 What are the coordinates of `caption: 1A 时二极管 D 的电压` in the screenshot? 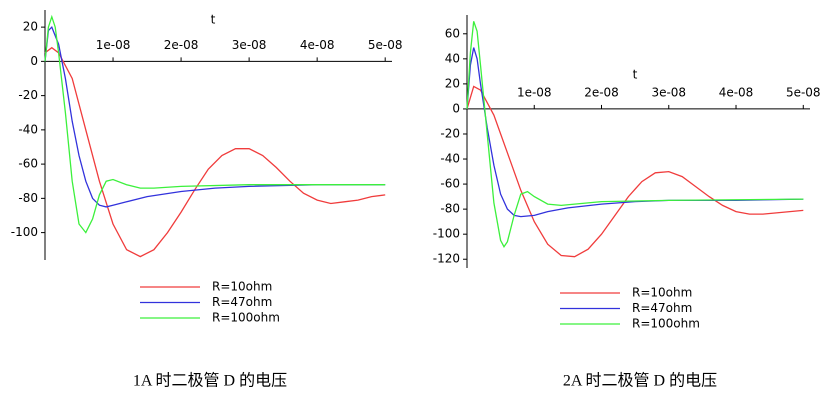 It's located at (210, 381).